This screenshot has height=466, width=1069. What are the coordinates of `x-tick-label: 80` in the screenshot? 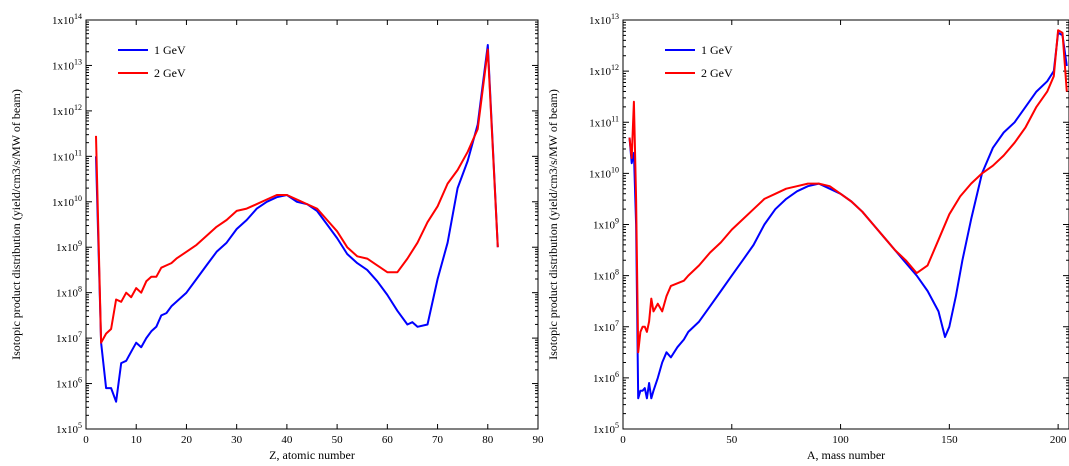 It's located at (488, 440).